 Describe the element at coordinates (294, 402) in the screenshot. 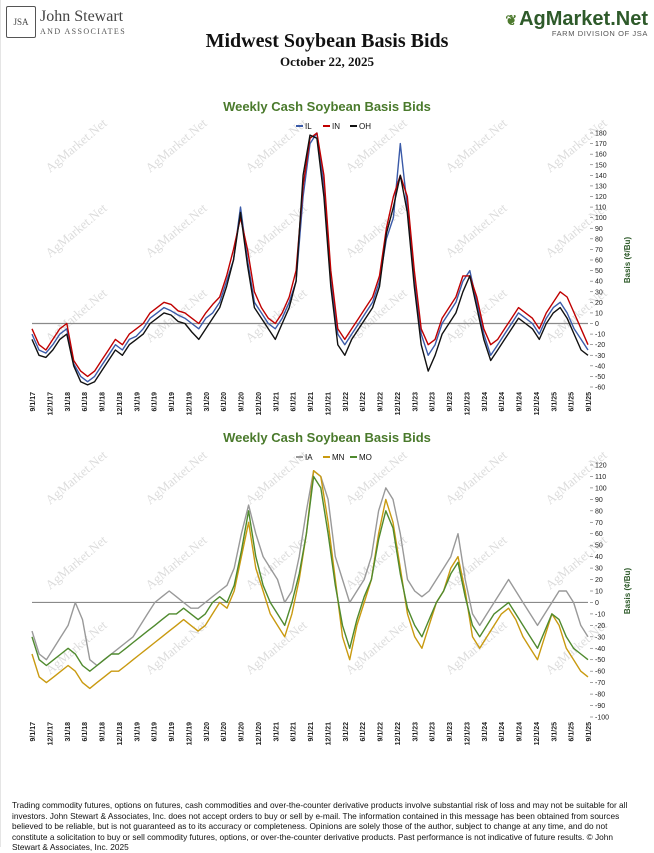

I see `x-tick-label: 6/1/21` at that location.